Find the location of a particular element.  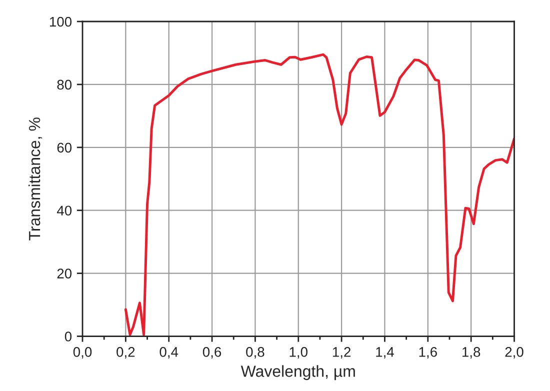

x-tick-label: 0,8 is located at coordinates (255, 353).